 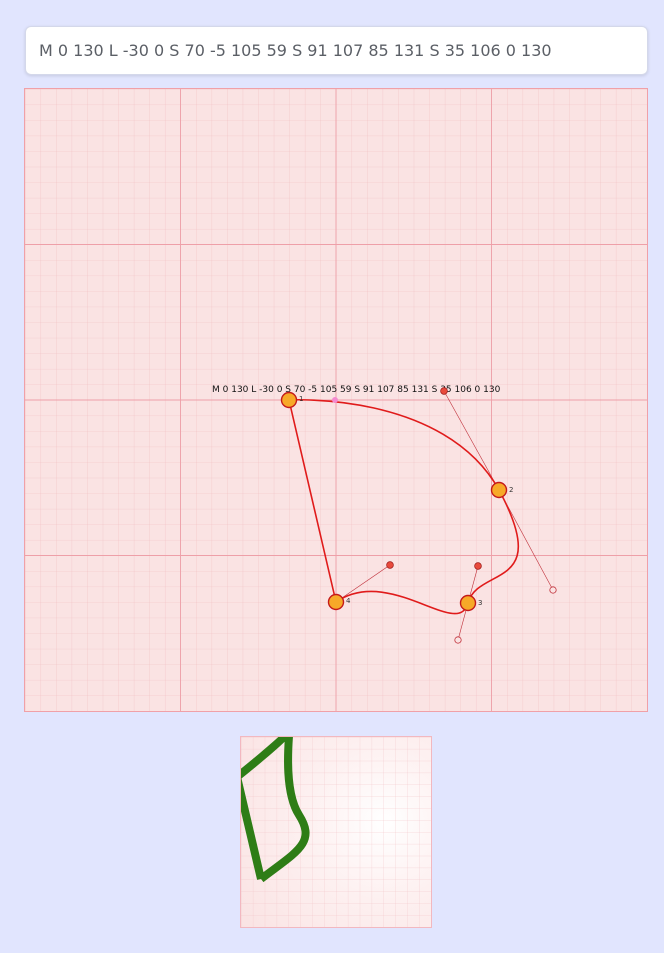 What do you see at coordinates (404, 507) in the screenshot?
I see `bezier-curve` at bounding box center [404, 507].